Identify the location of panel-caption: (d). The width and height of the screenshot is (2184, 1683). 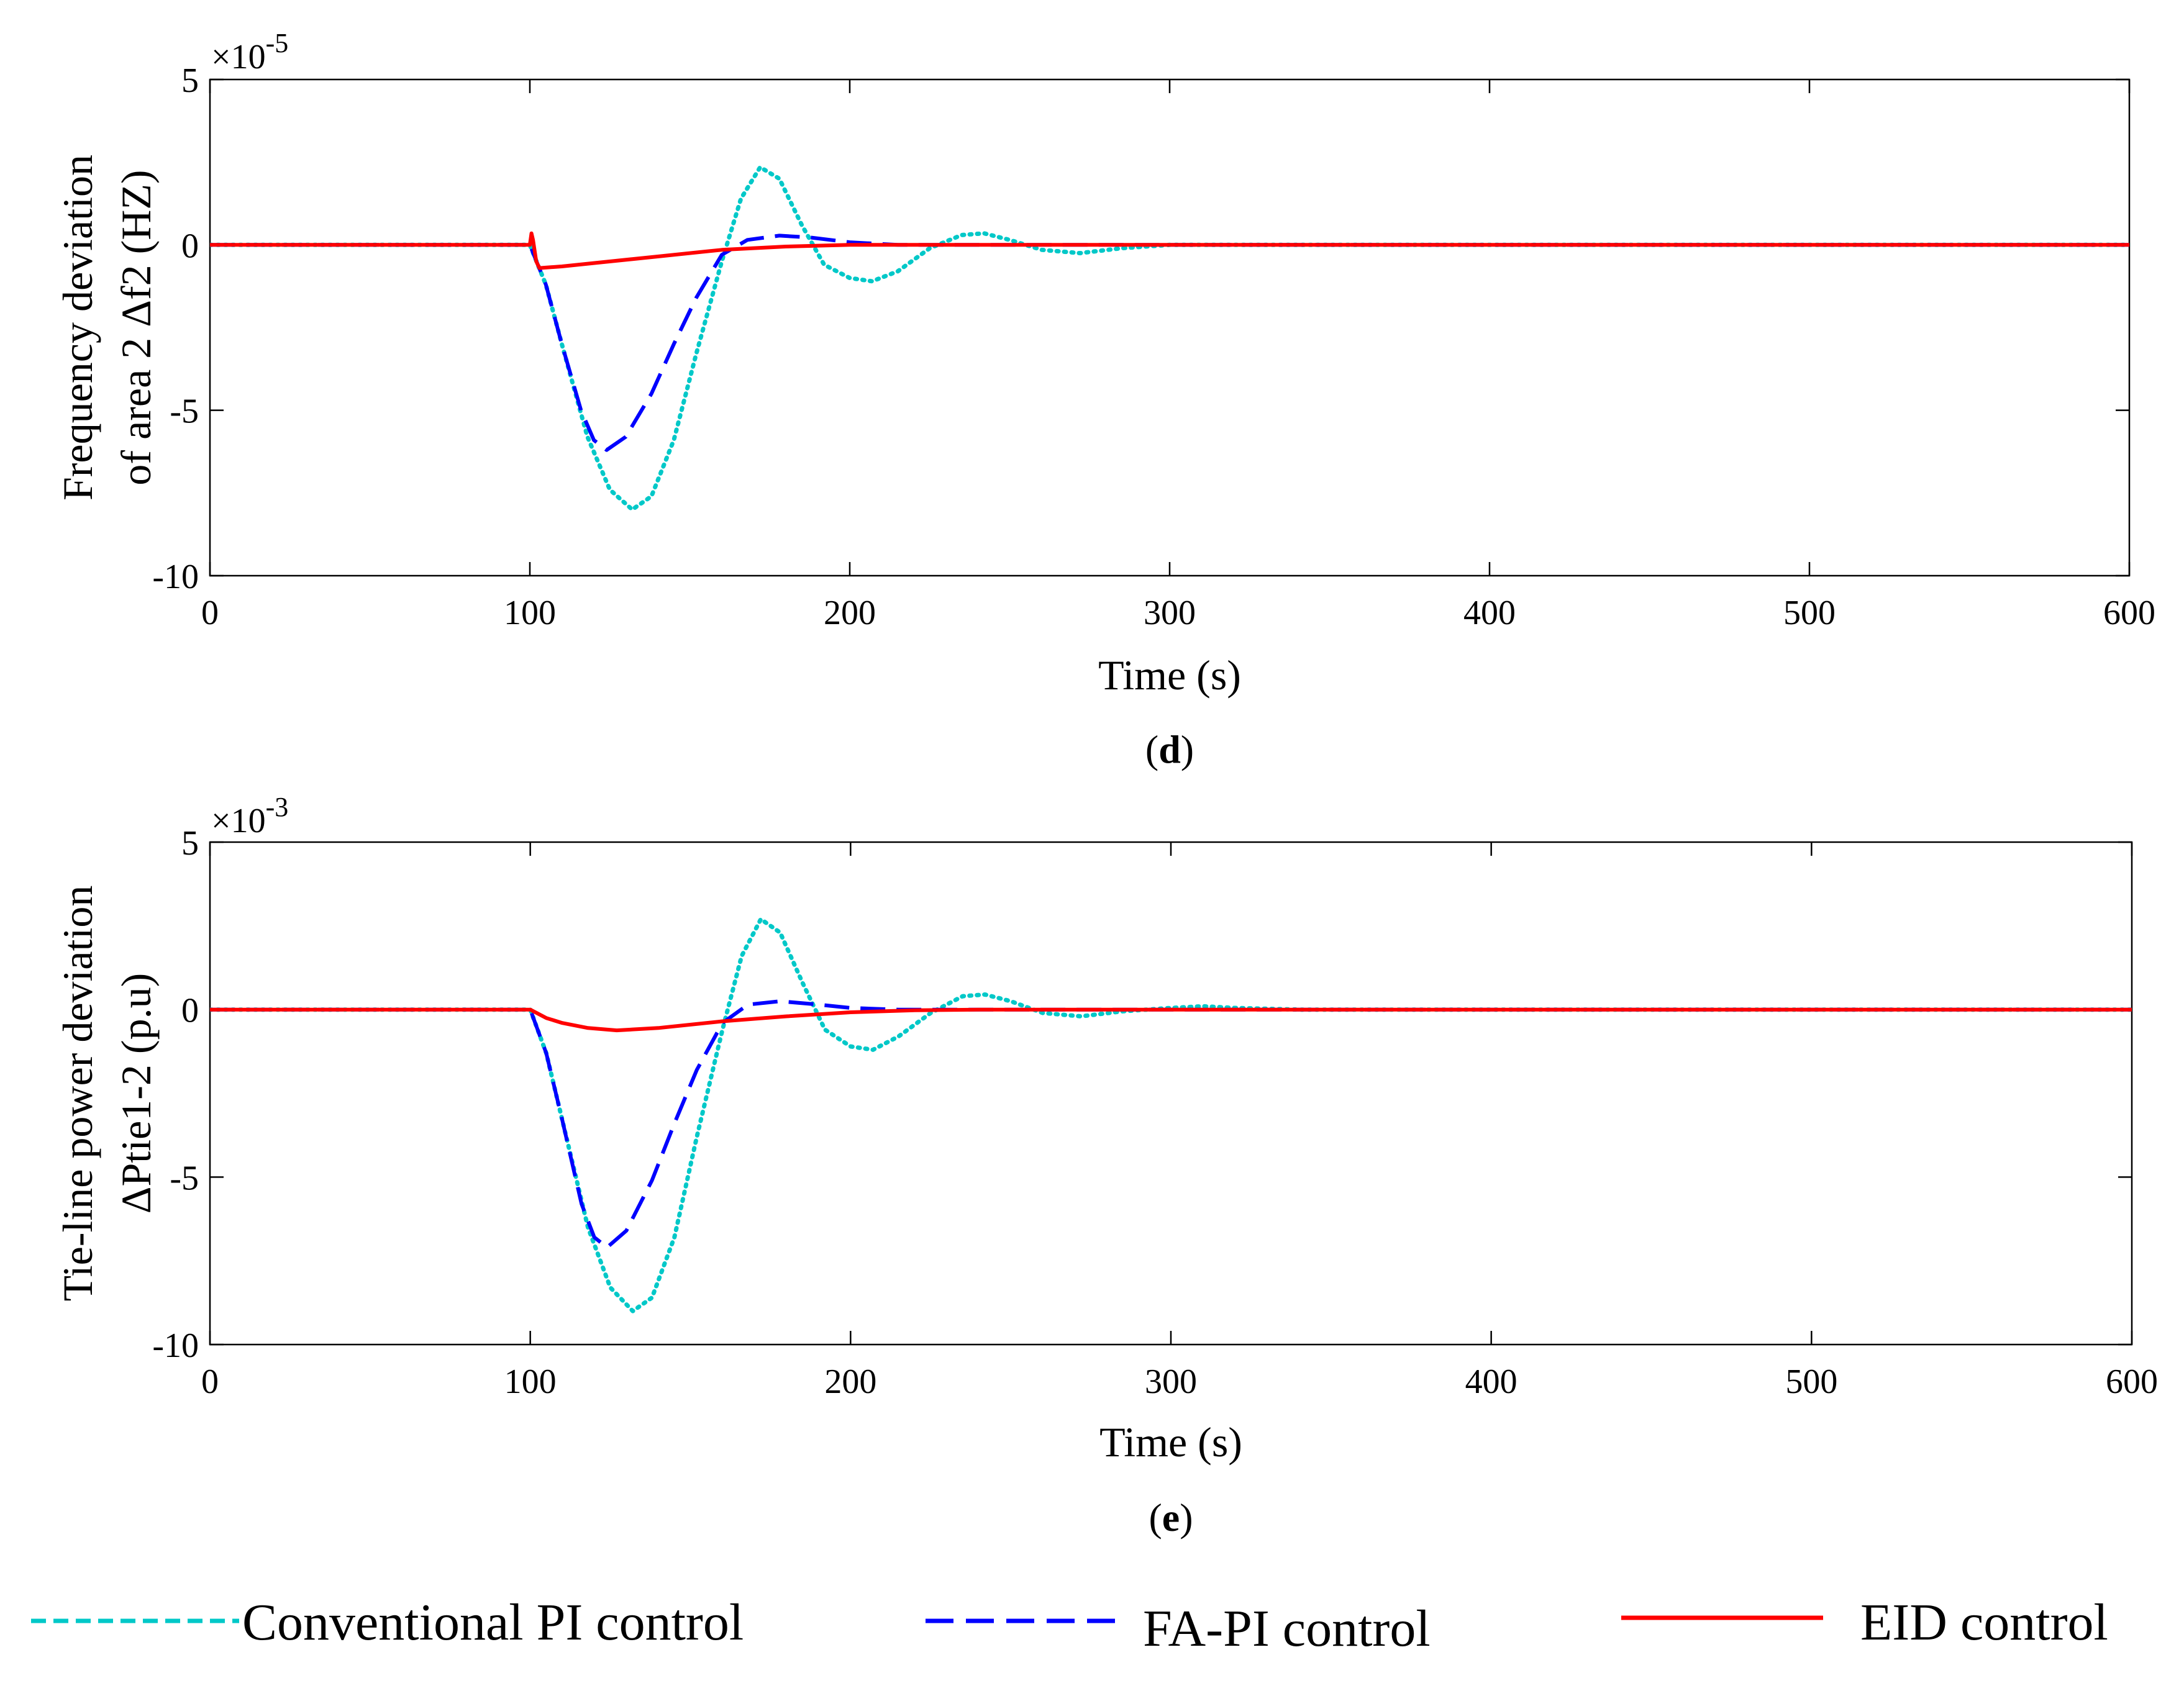
(1169, 749).